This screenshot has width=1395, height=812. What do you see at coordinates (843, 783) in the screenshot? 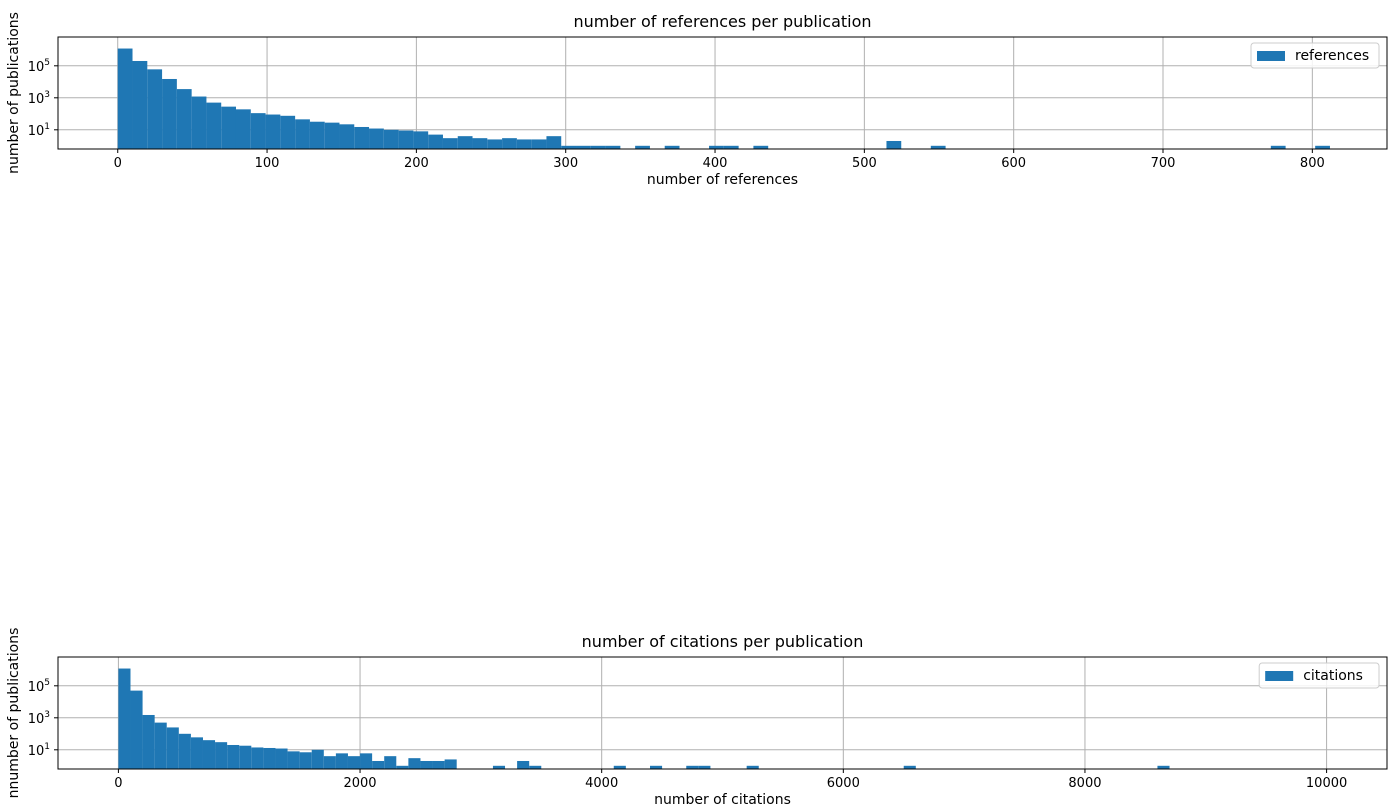
I see `x-tick-label: 6000` at bounding box center [843, 783].